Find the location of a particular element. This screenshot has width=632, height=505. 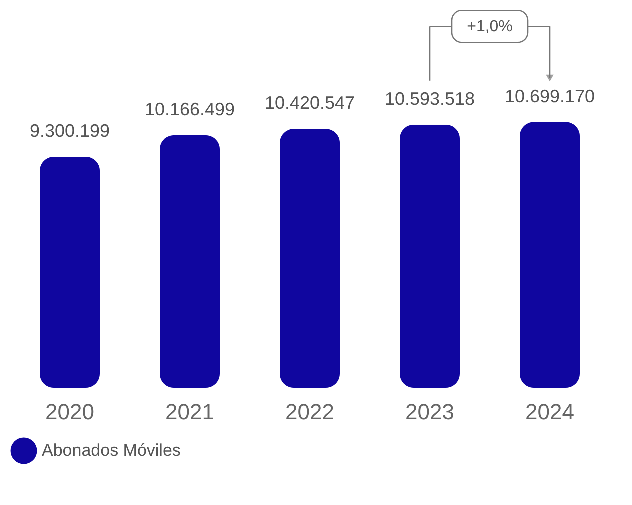

x-tick-label: 2021 is located at coordinates (190, 412).